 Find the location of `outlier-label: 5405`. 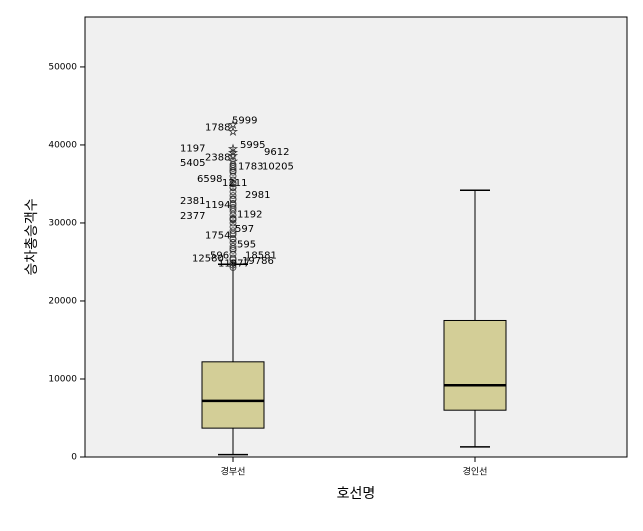

outlier-label: 5405 is located at coordinates (192, 163).